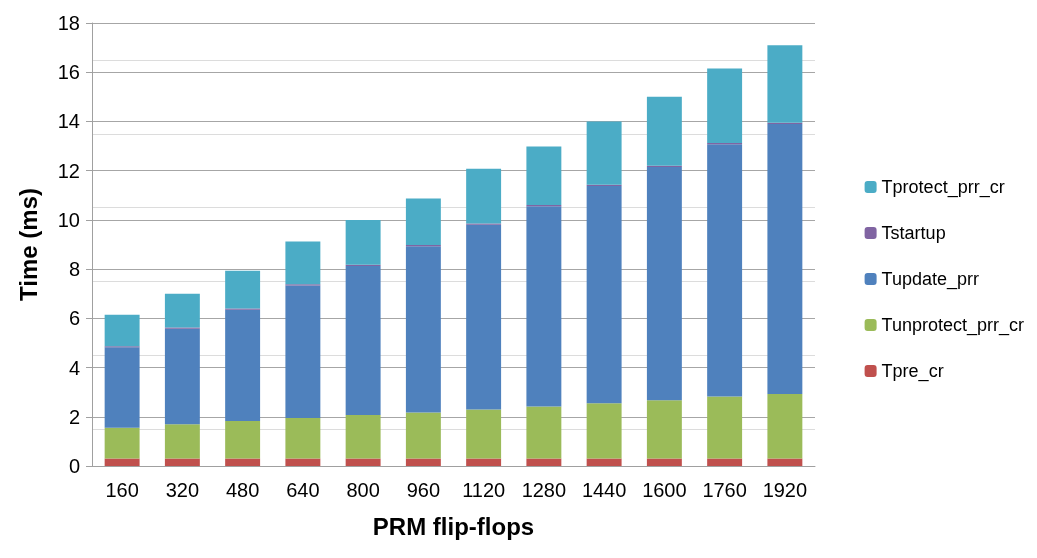  Describe the element at coordinates (122, 490) in the screenshot. I see `x-tick-label: 160` at that location.